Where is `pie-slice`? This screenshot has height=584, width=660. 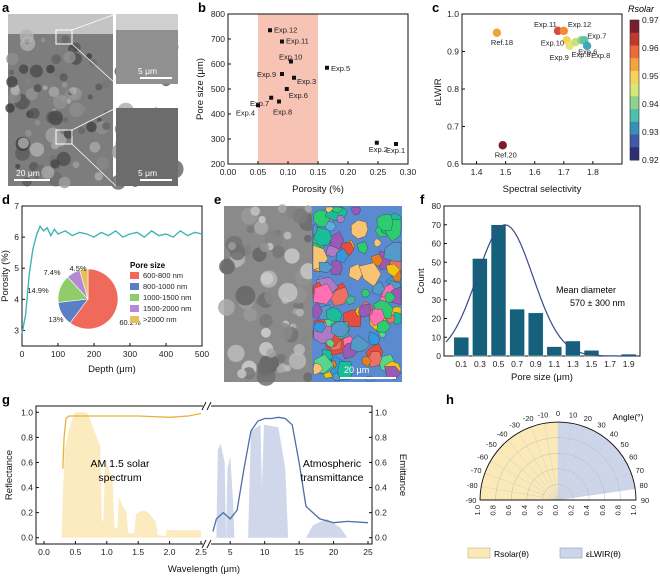 pie-slice is located at coordinates (94, 299).